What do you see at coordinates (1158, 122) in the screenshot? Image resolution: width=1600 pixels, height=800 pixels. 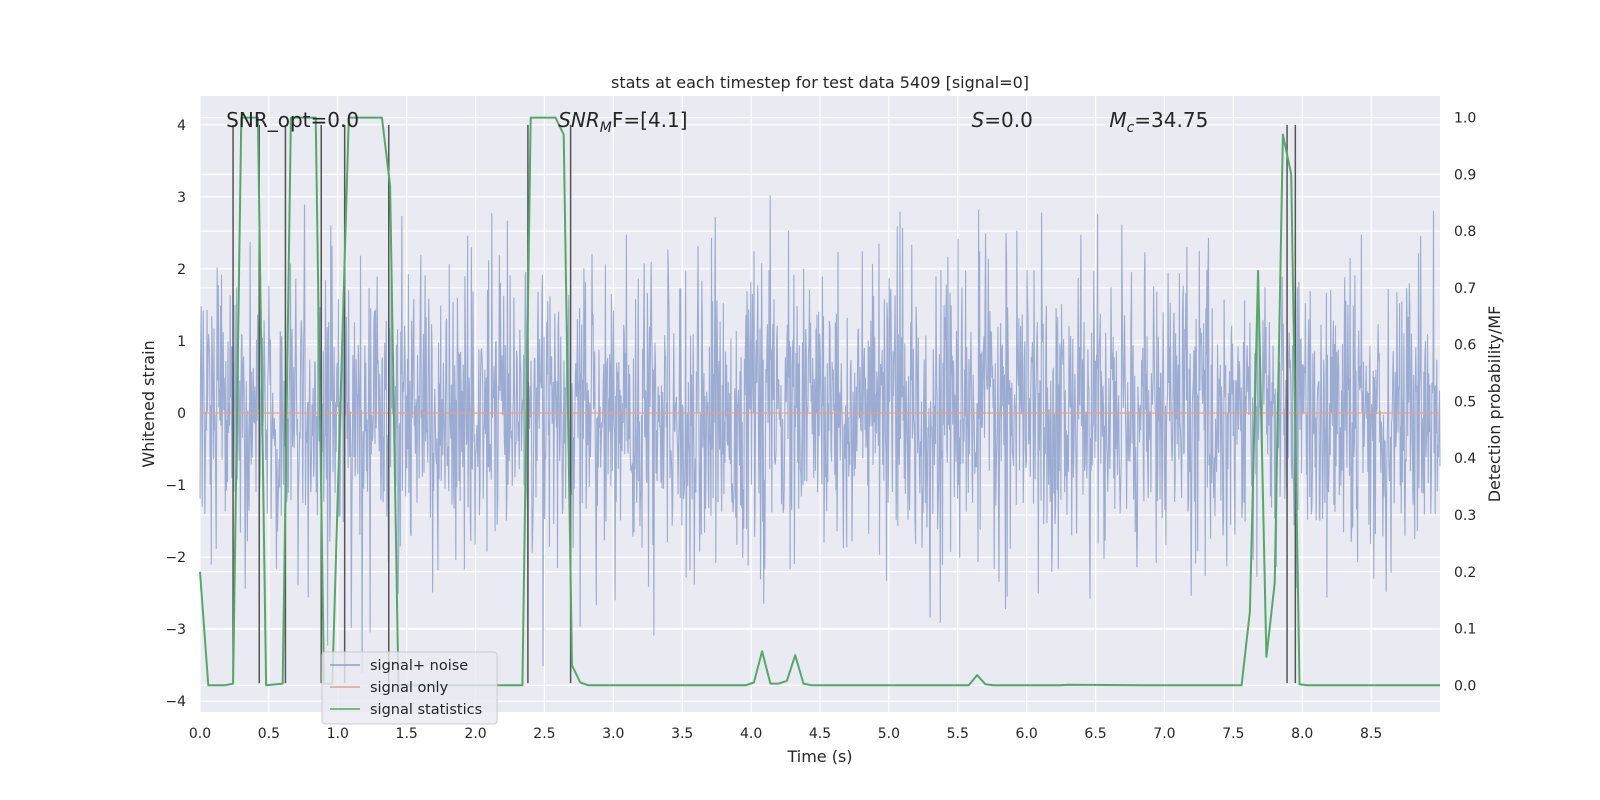 I see `annotation-mc: Mc=34.75` at bounding box center [1158, 122].